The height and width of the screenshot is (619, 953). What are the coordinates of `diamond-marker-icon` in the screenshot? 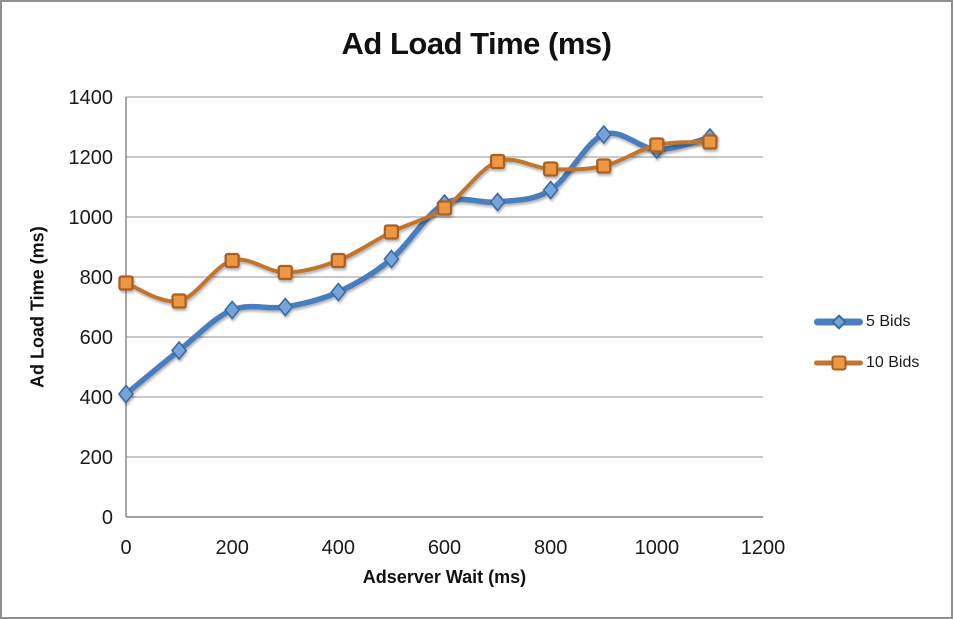 It's located at (838, 322).